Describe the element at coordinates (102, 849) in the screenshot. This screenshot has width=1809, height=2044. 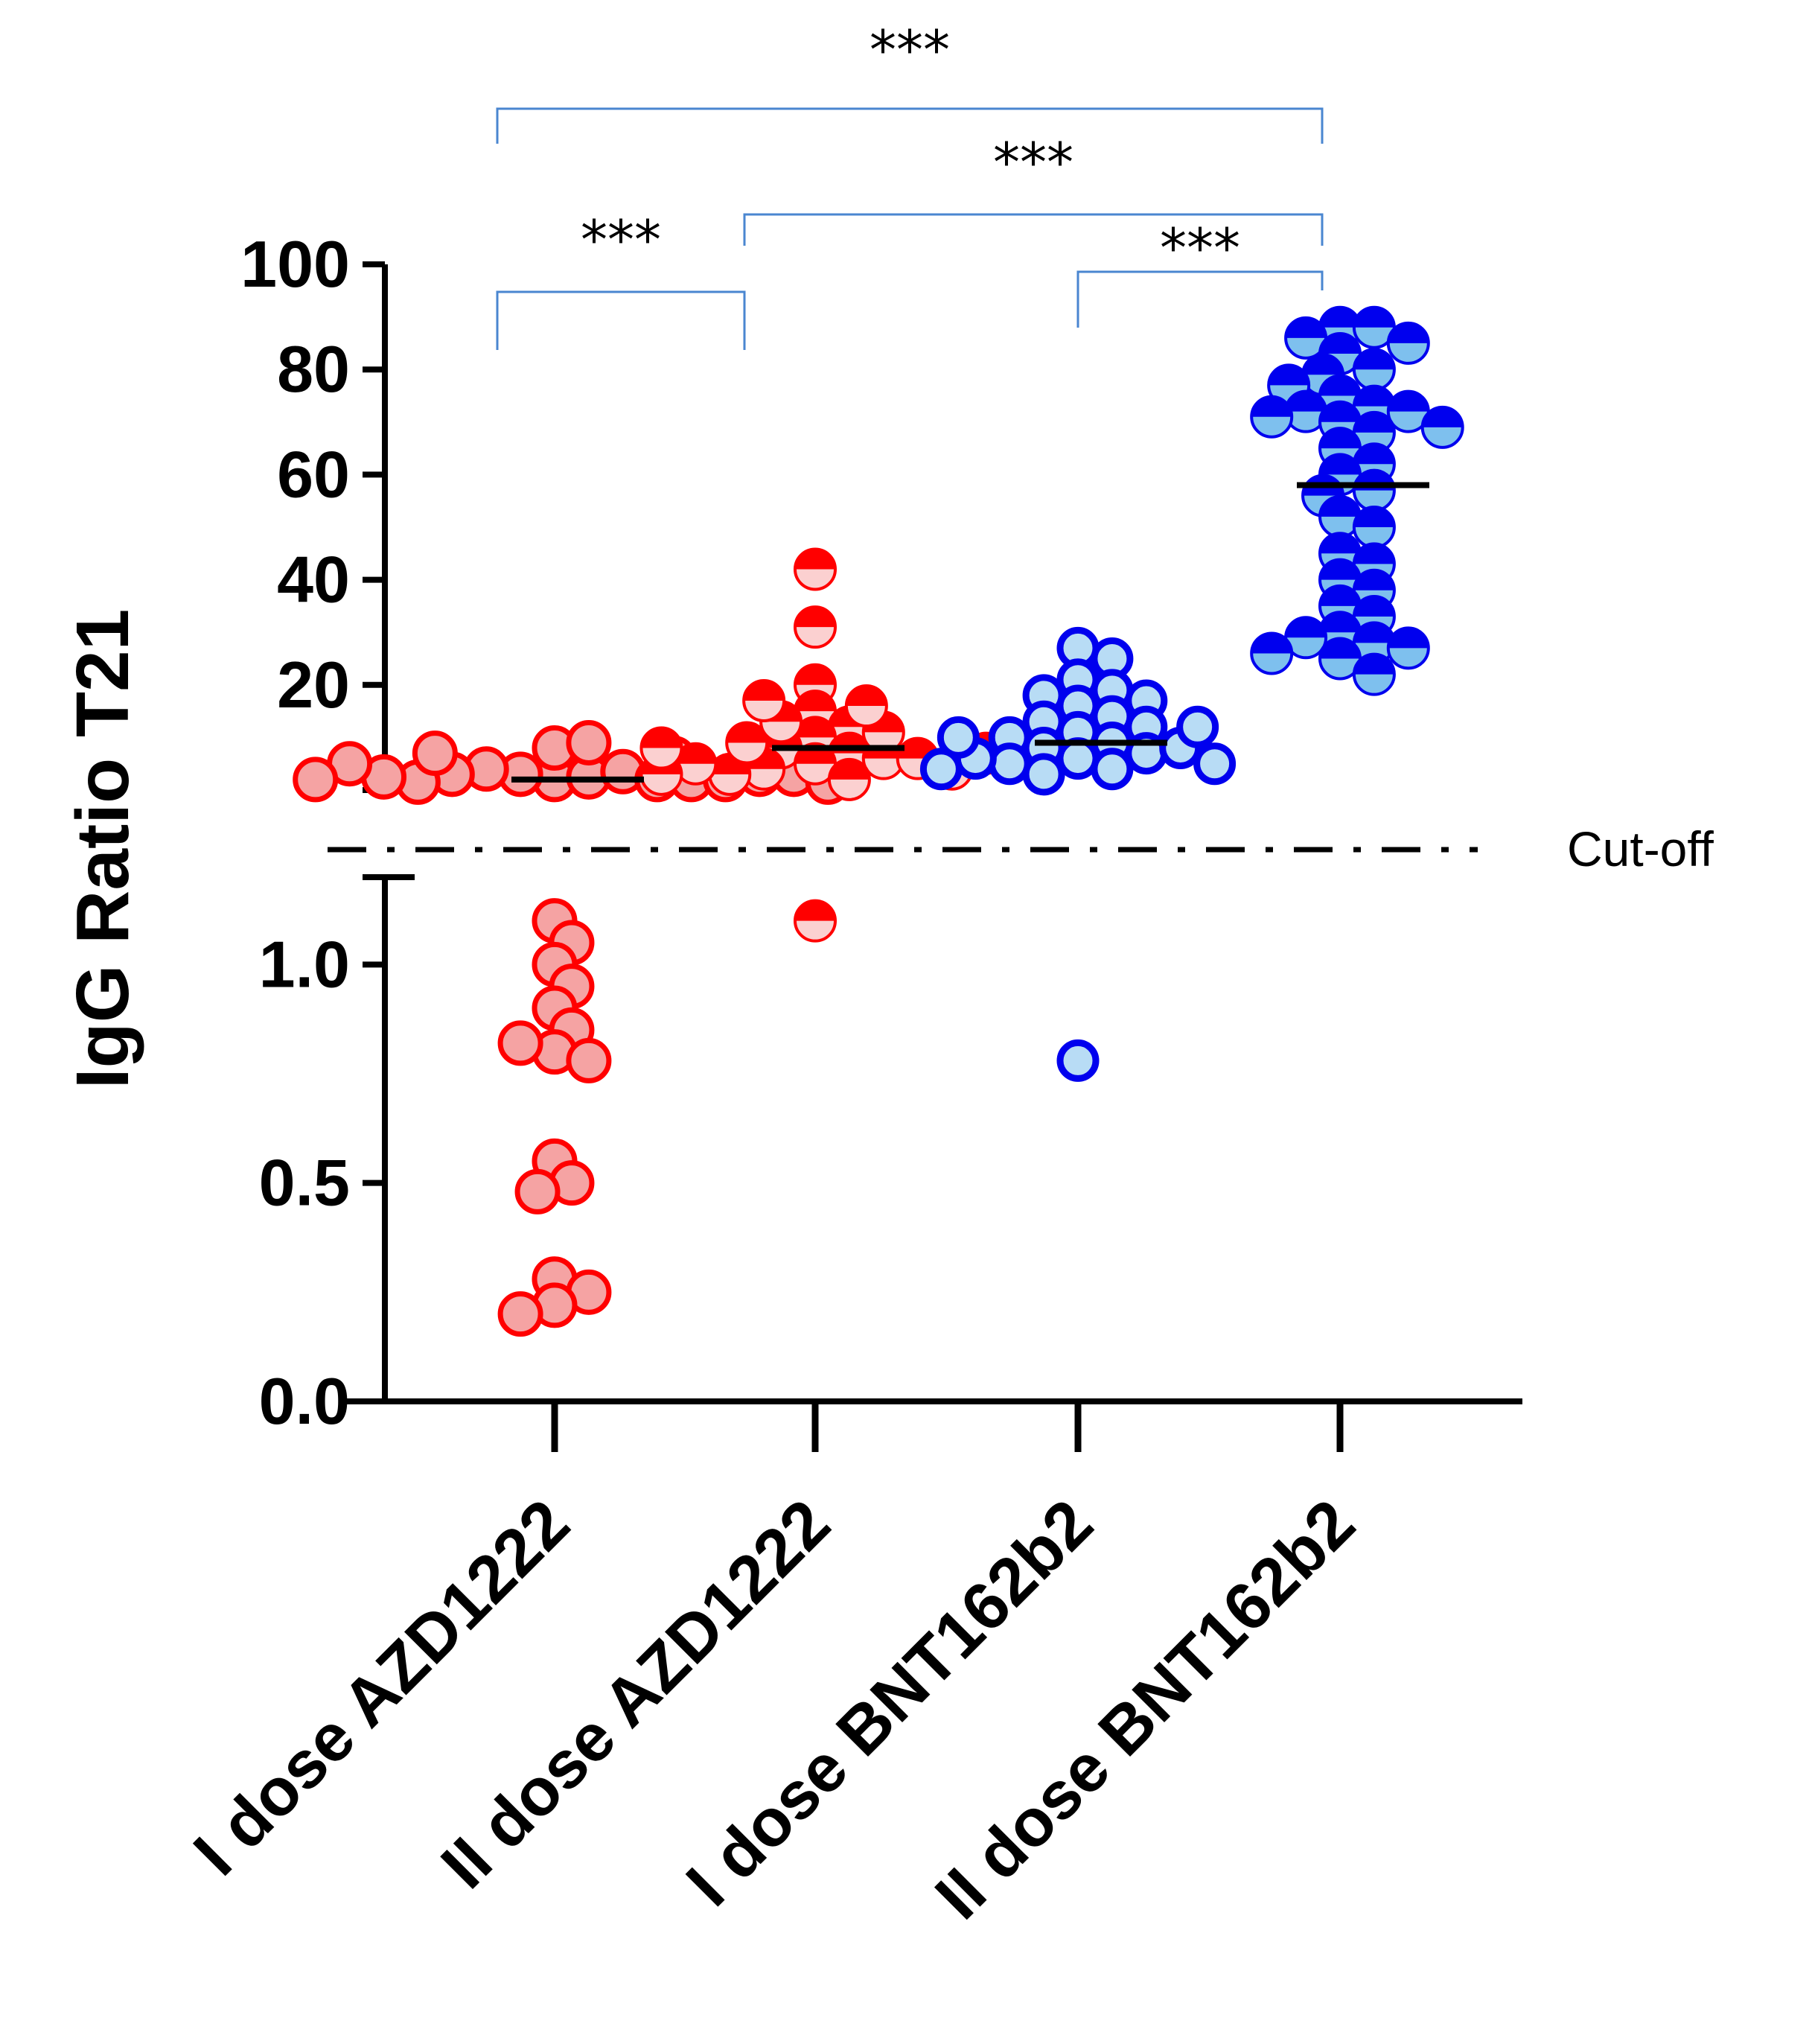
I see `y-axis-label: IgG Ratio T21` at that location.